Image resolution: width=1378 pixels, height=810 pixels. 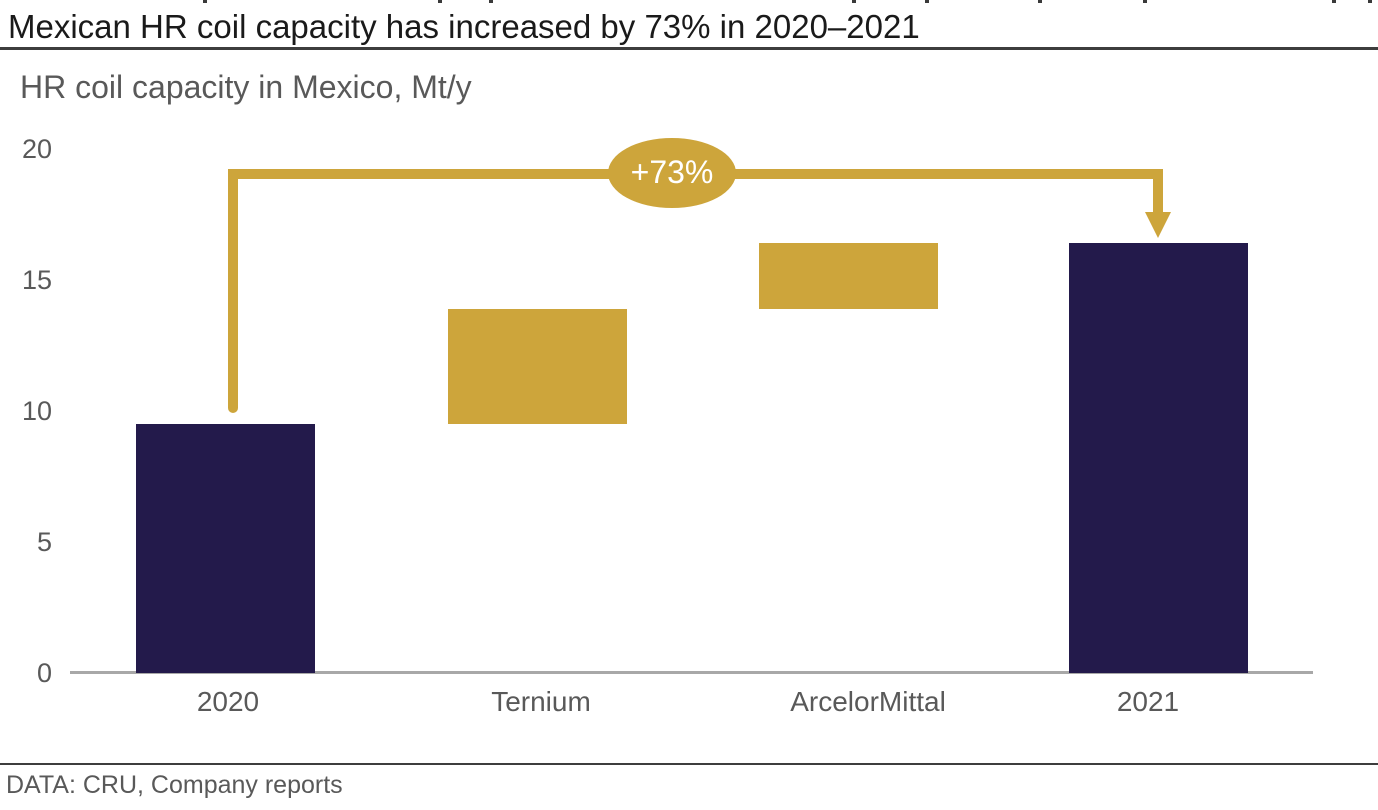 What do you see at coordinates (1158, 191) in the screenshot?
I see `growth-connector-right-line` at bounding box center [1158, 191].